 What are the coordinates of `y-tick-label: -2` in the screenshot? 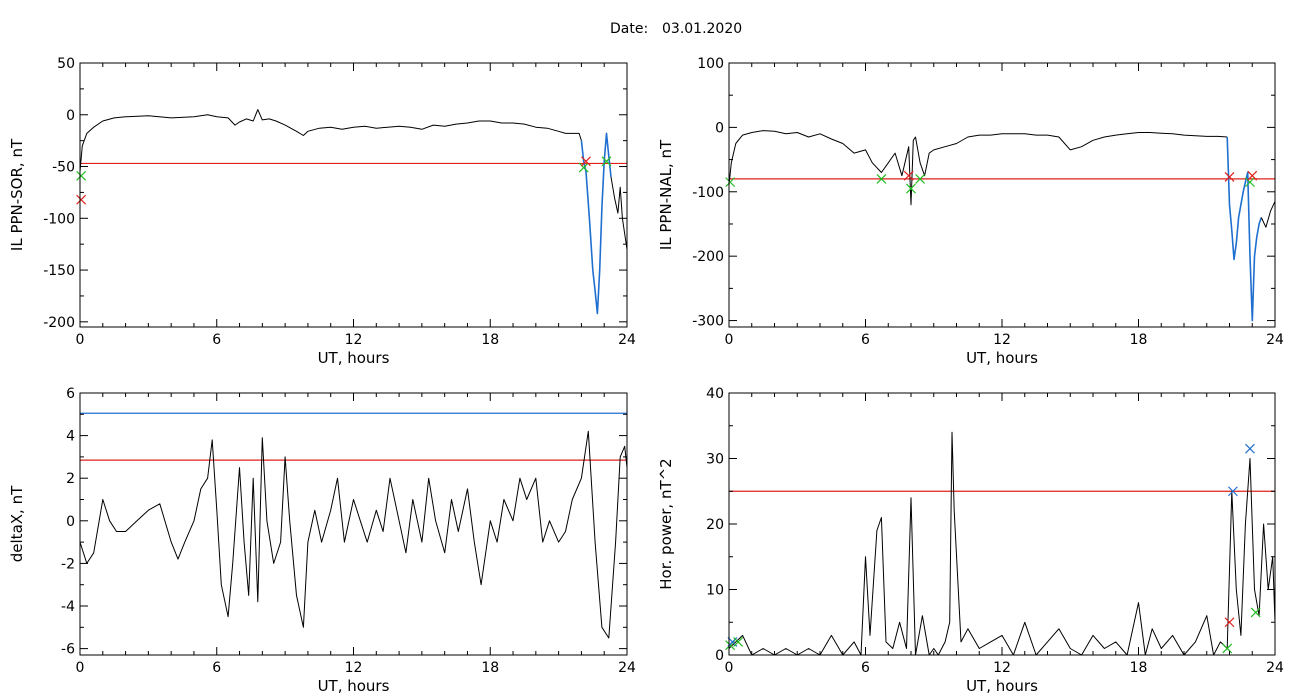 It's located at (68, 564).